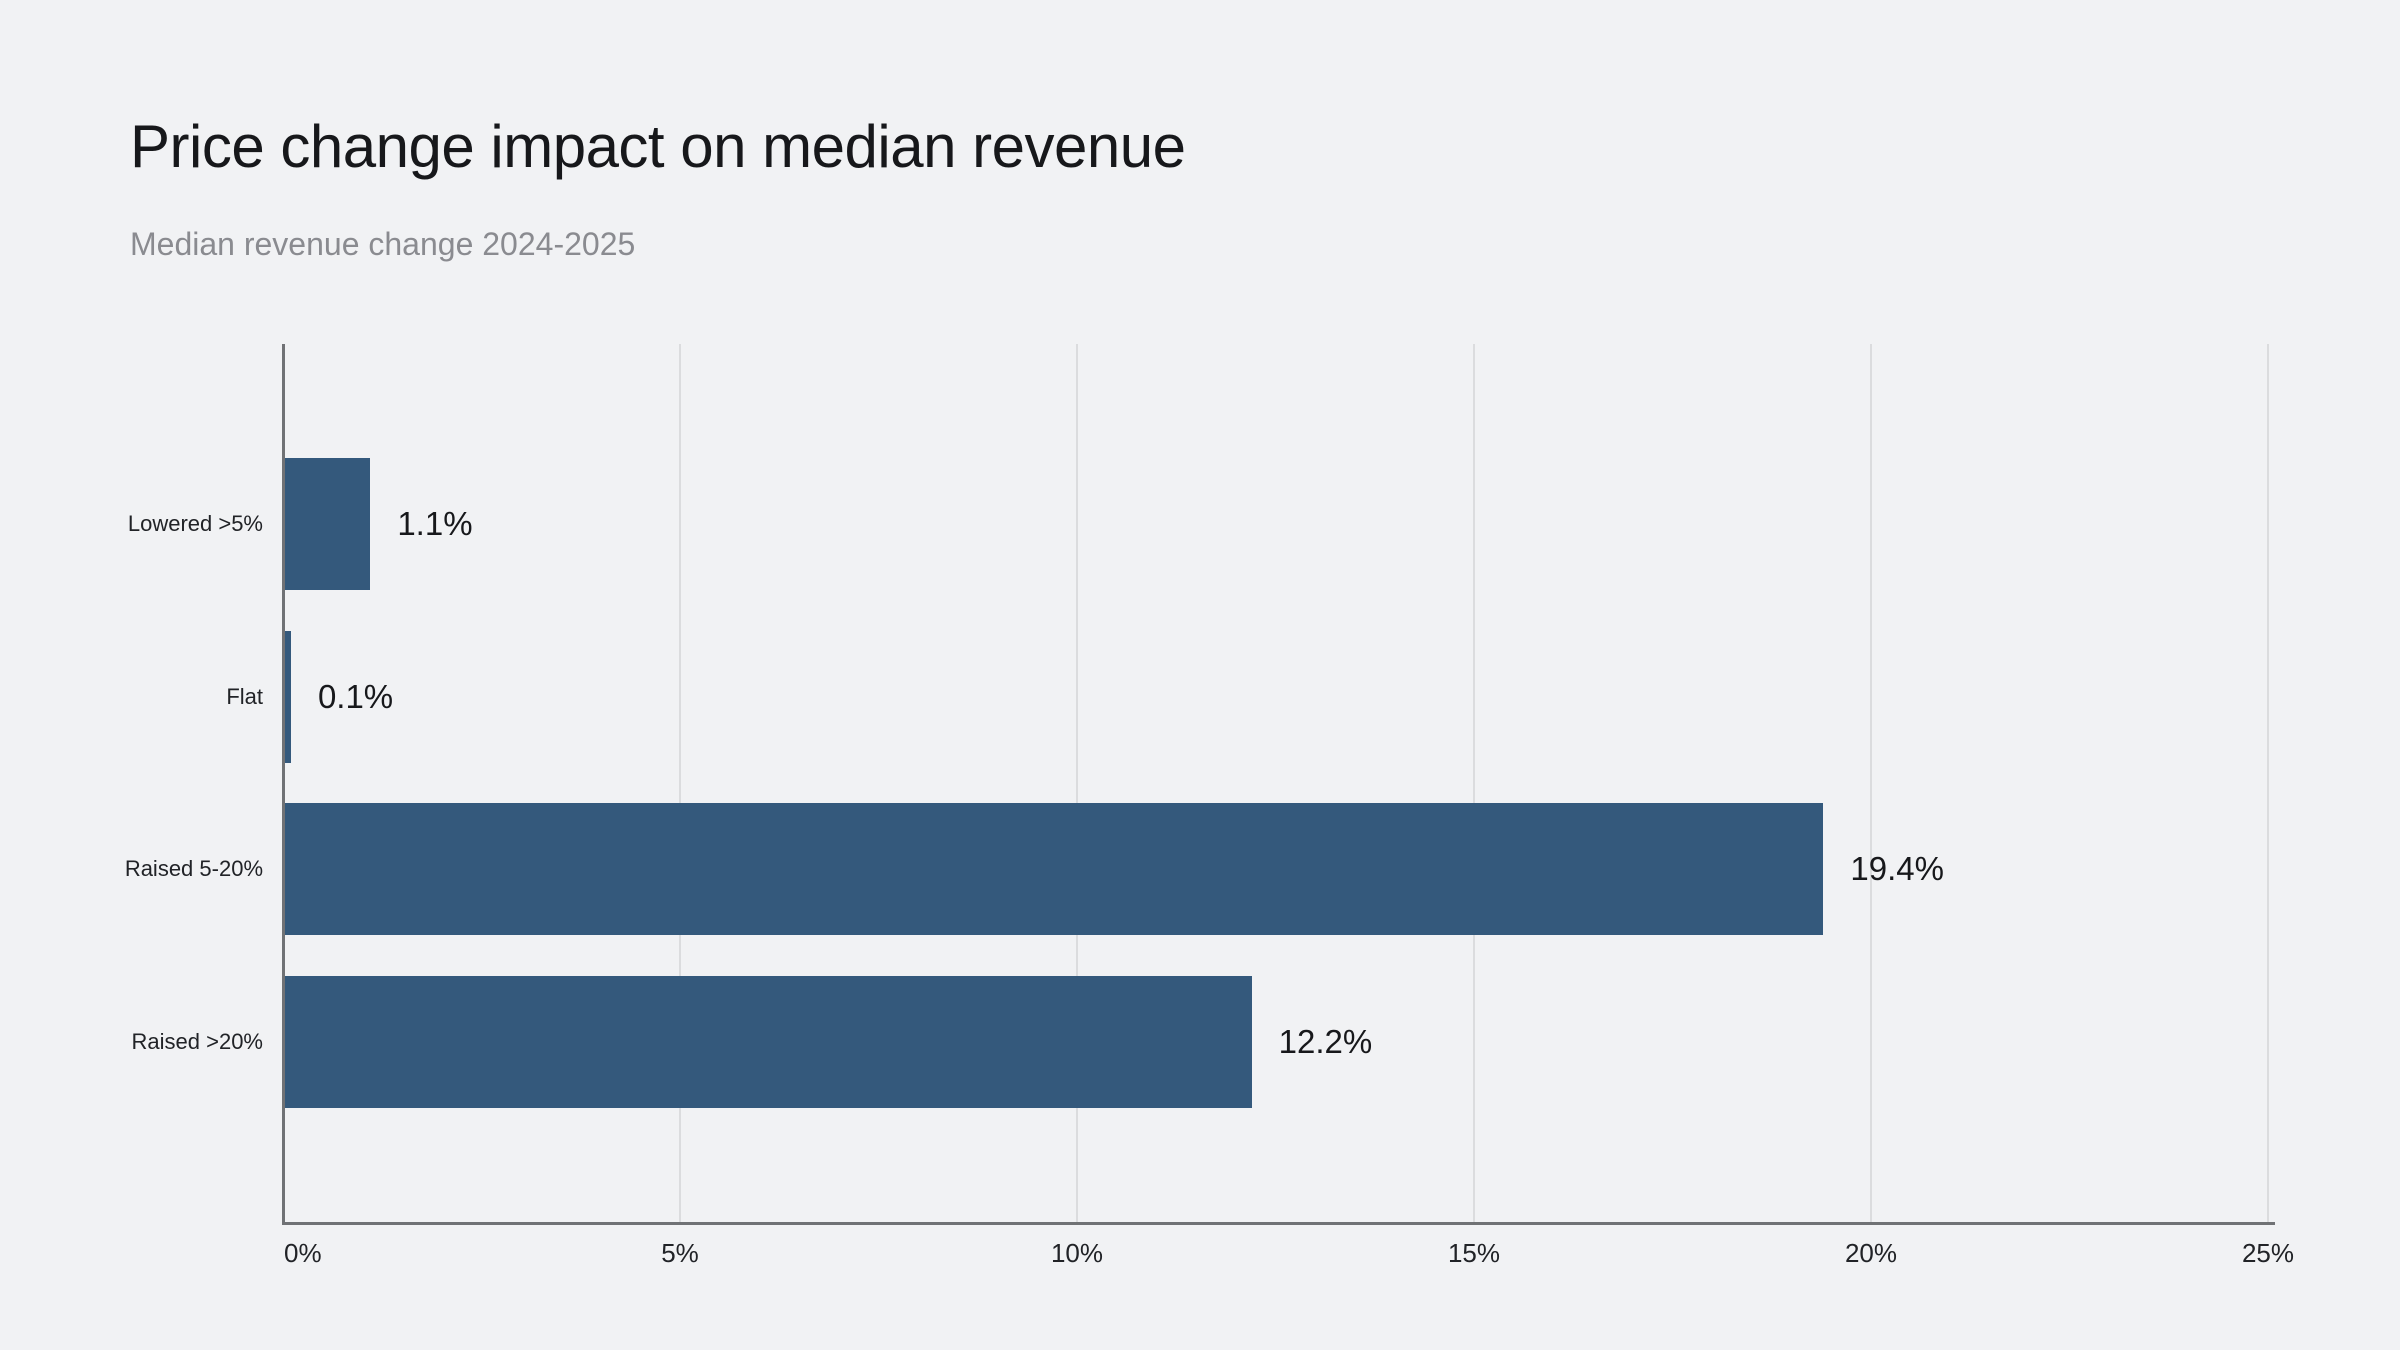 The width and height of the screenshot is (2400, 1350). What do you see at coordinates (1474, 783) in the screenshot?
I see `gridline-15pct` at bounding box center [1474, 783].